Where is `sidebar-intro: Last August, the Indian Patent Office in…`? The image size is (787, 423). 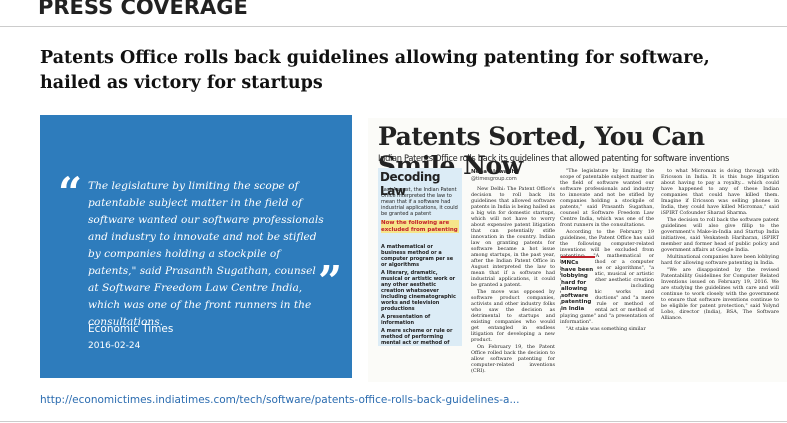 sidebar-intro: Last August, the Indian Patent Office in… is located at coordinates (419, 202).